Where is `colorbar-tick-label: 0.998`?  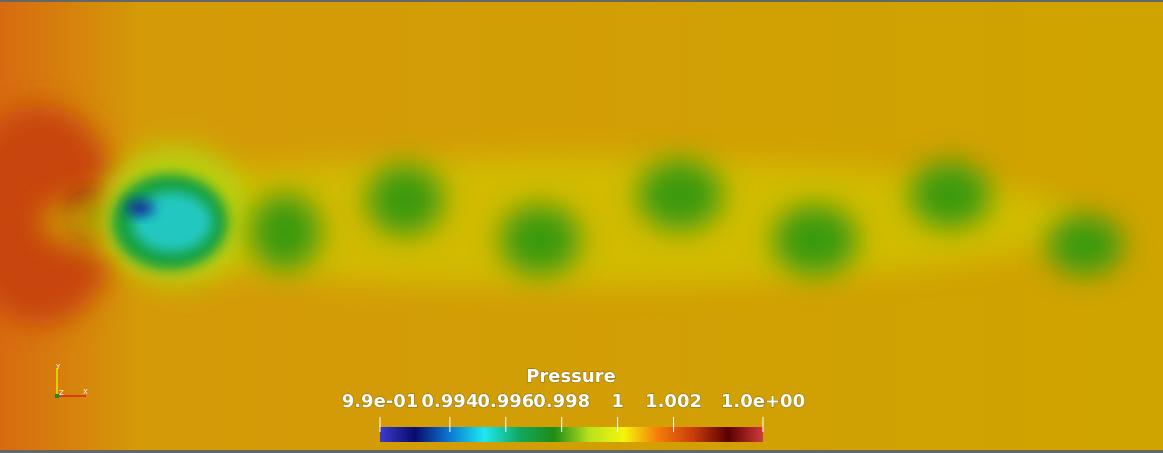 colorbar-tick-label: 0.998 is located at coordinates (561, 401).